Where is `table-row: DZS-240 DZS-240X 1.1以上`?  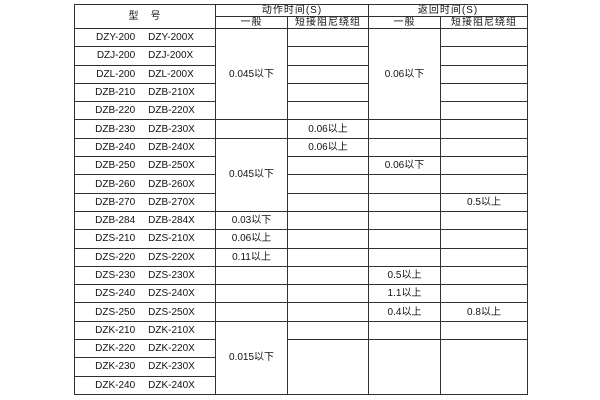
table-row: DZS-240 DZS-240X 1.1以上 is located at coordinates (301, 294).